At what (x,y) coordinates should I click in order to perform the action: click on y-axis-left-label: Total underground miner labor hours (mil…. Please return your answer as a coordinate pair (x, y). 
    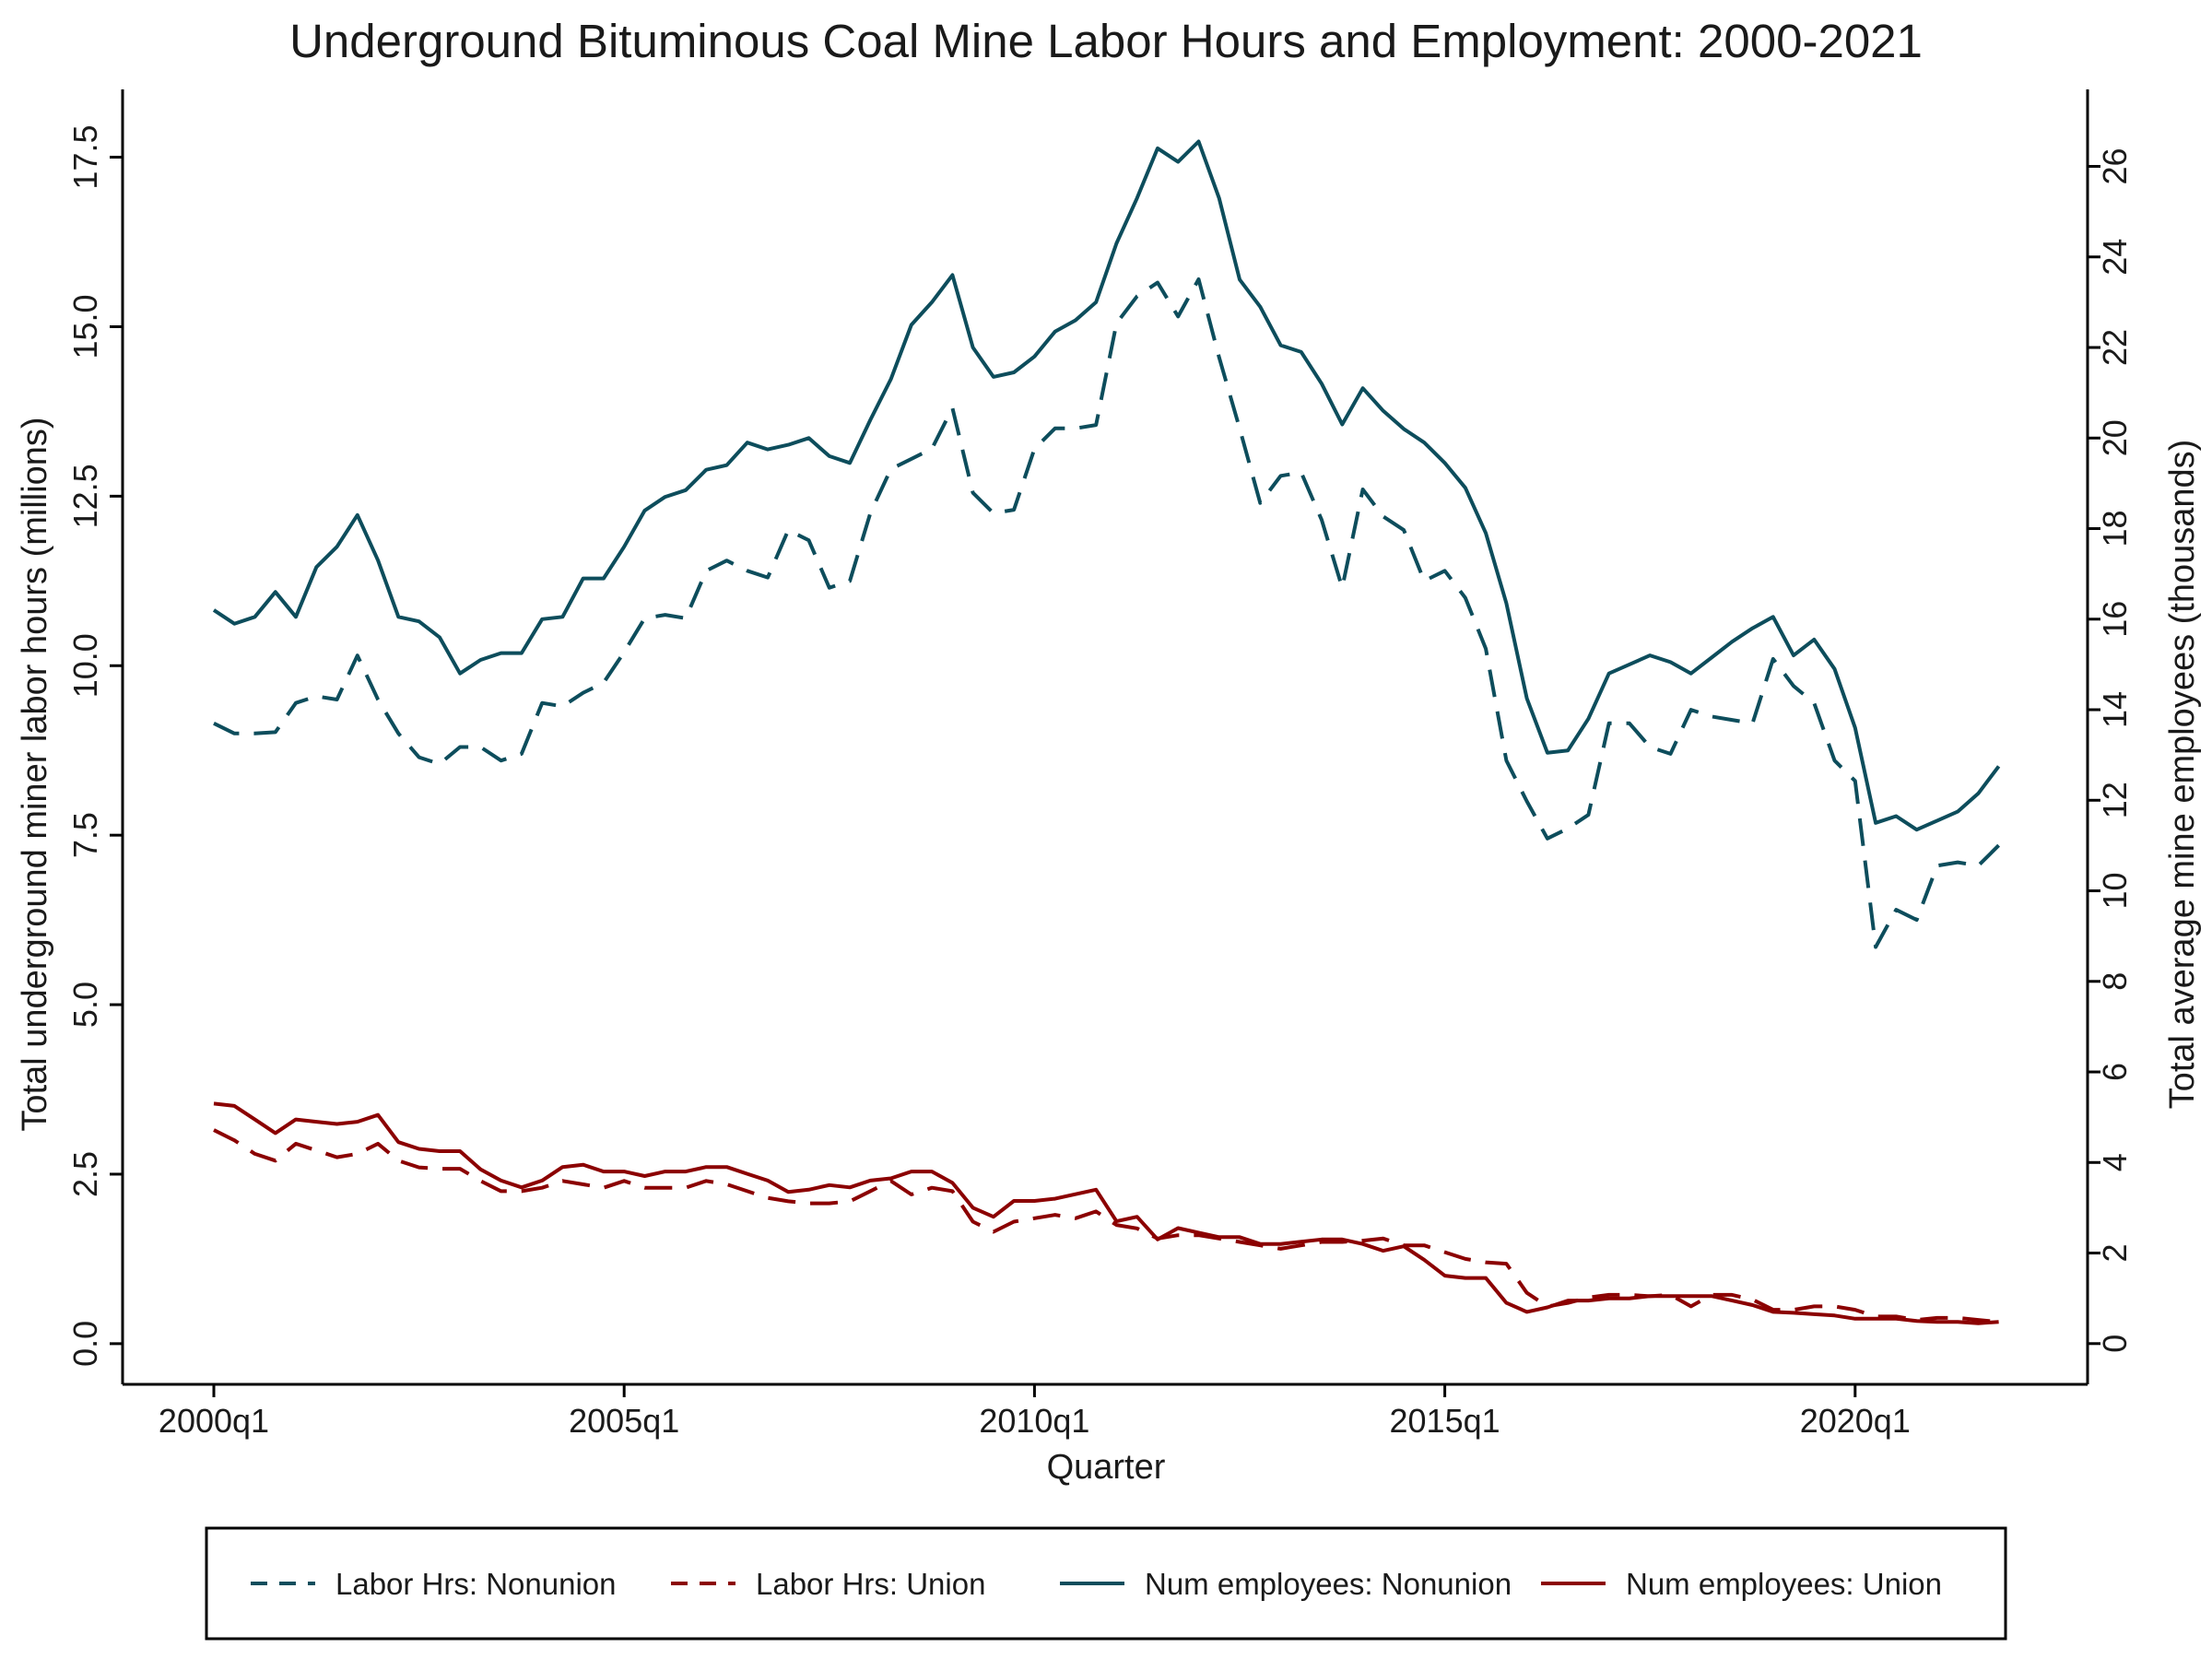
    Looking at the image, I should click on (35, 774).